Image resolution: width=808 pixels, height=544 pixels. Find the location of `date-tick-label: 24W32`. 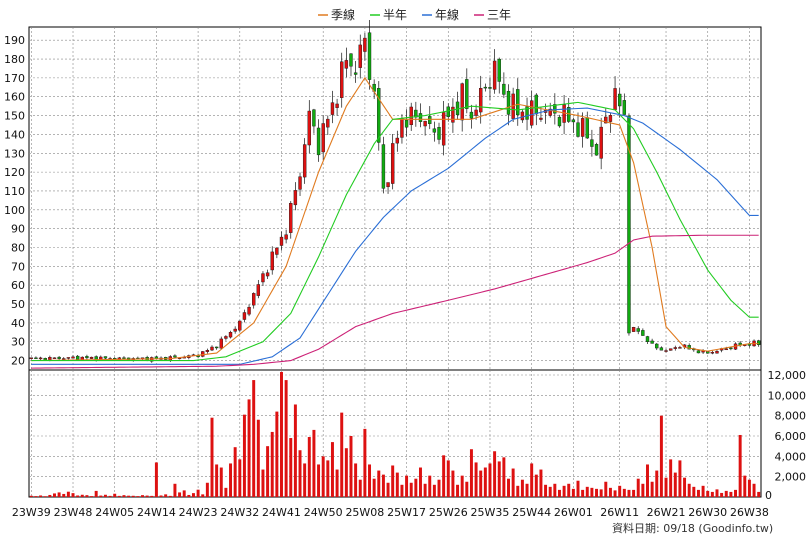

date-tick-label: 24W32 is located at coordinates (239, 512).